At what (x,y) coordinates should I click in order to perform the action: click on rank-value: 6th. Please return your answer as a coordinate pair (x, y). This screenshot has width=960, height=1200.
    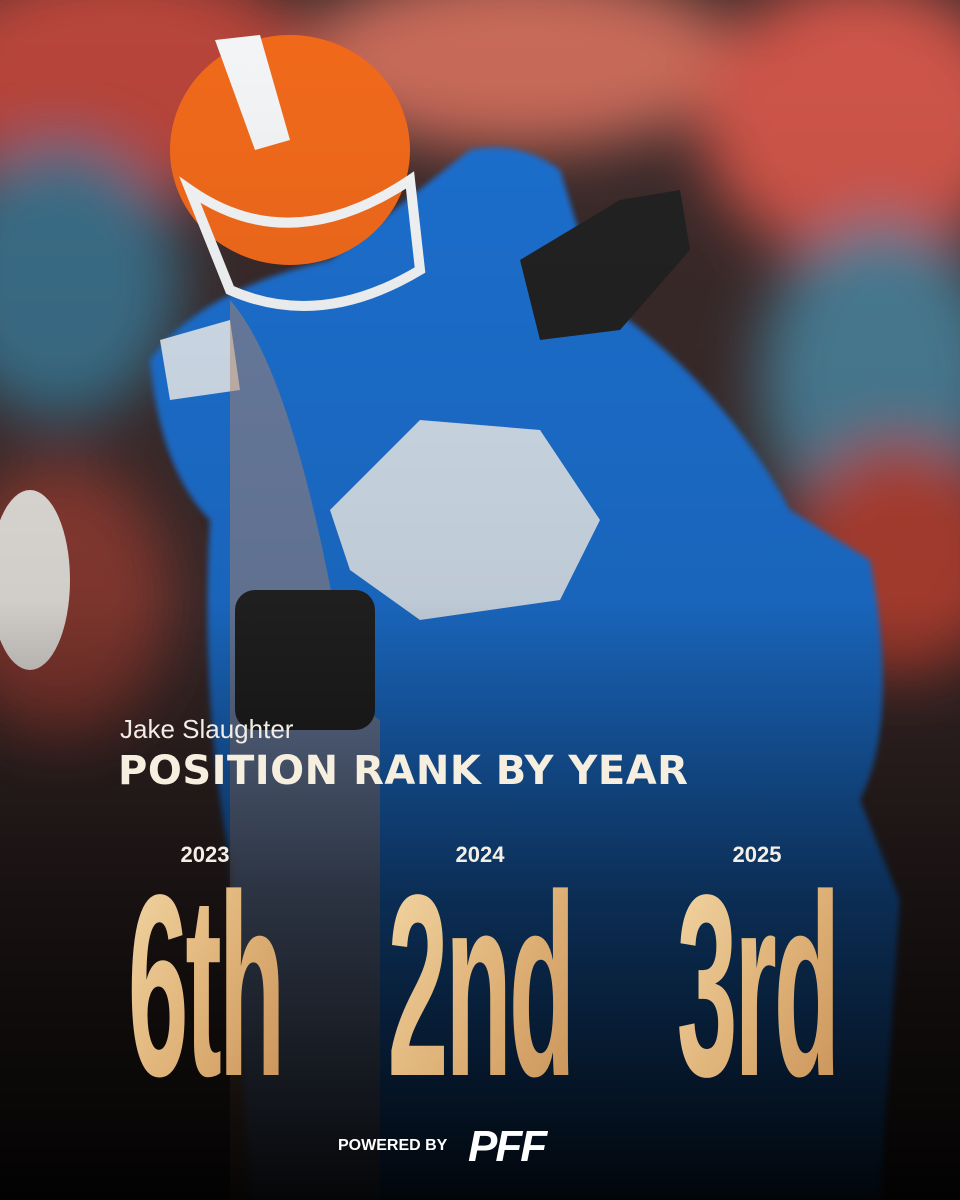
    Looking at the image, I should click on (205, 986).